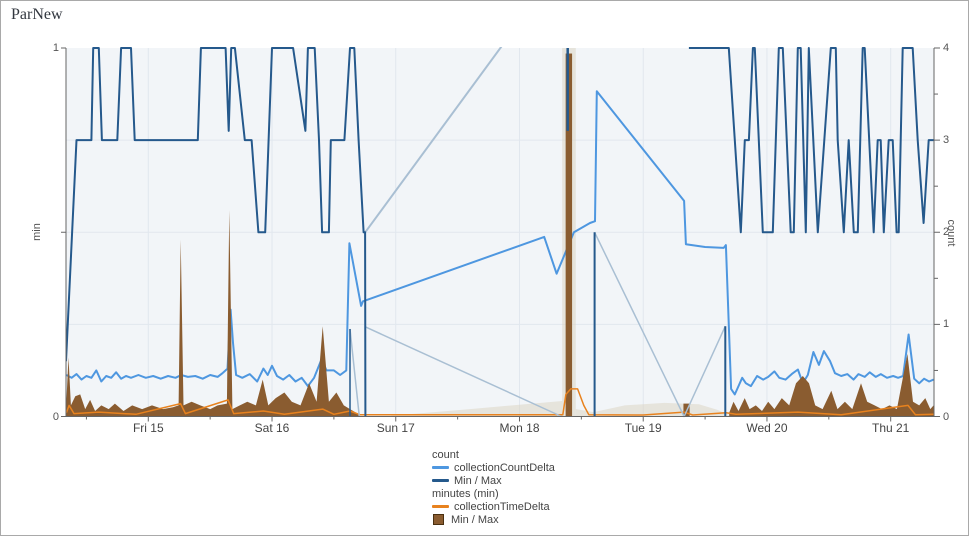  What do you see at coordinates (811, 140) in the screenshot?
I see `series-count-minmax-right` at bounding box center [811, 140].